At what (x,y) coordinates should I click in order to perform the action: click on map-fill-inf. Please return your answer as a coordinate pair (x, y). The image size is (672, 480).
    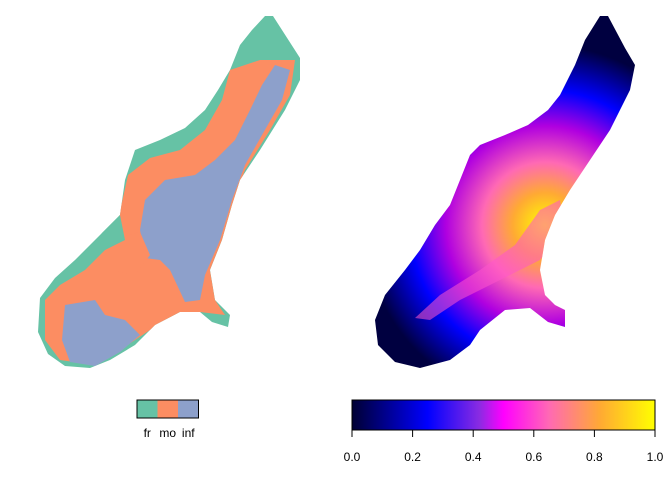
    Looking at the image, I should click on (215, 183).